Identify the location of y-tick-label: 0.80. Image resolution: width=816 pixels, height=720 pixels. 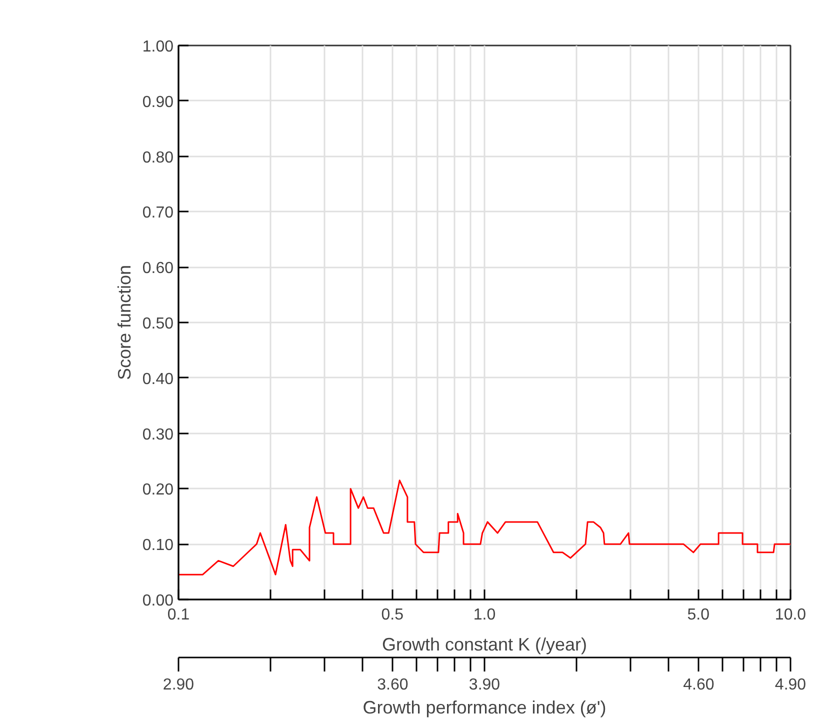
(158, 157).